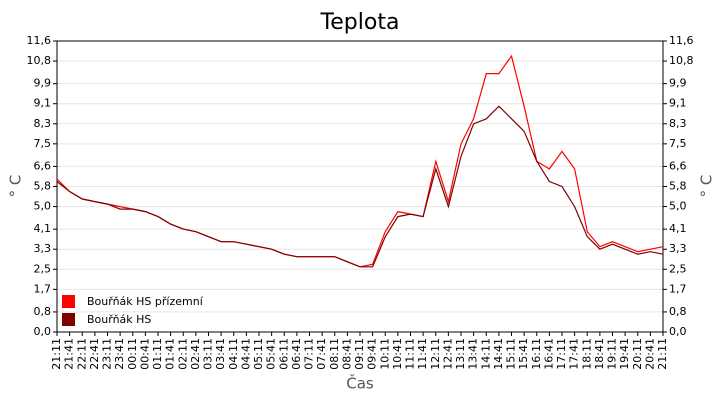 The height and width of the screenshot is (400, 720). What do you see at coordinates (43, 331) in the screenshot?
I see `y-tick-label: 0,0` at bounding box center [43, 331].